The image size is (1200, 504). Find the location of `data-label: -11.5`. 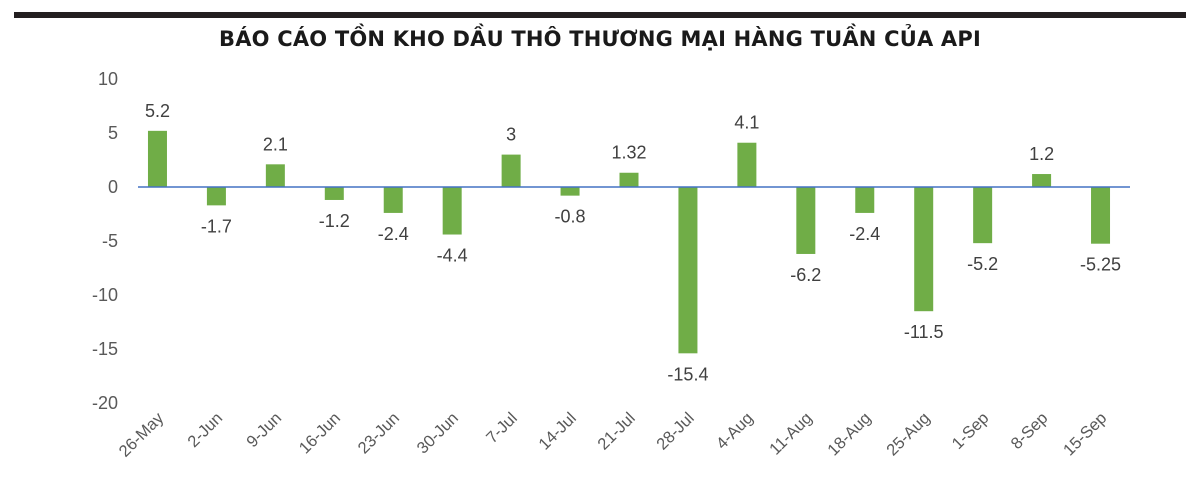

data-label: -11.5 is located at coordinates (924, 332).